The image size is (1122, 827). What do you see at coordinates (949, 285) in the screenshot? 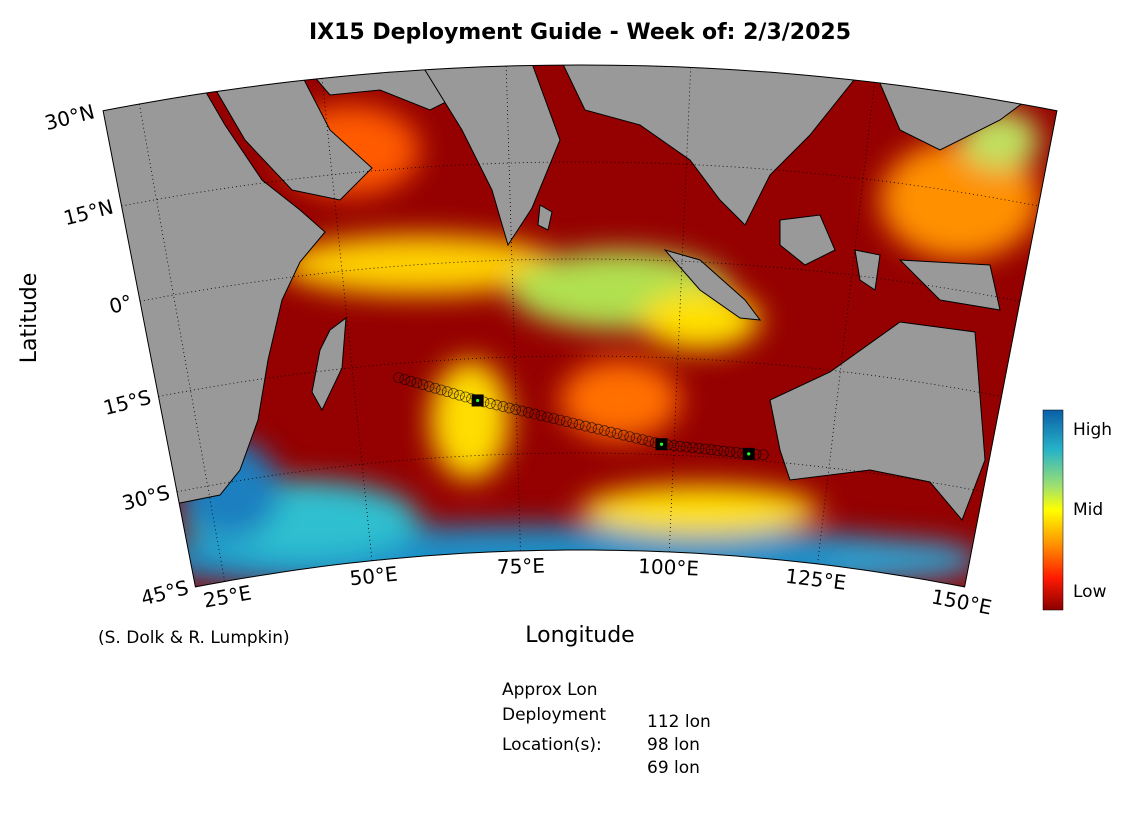
I see `new-guinea` at bounding box center [949, 285].